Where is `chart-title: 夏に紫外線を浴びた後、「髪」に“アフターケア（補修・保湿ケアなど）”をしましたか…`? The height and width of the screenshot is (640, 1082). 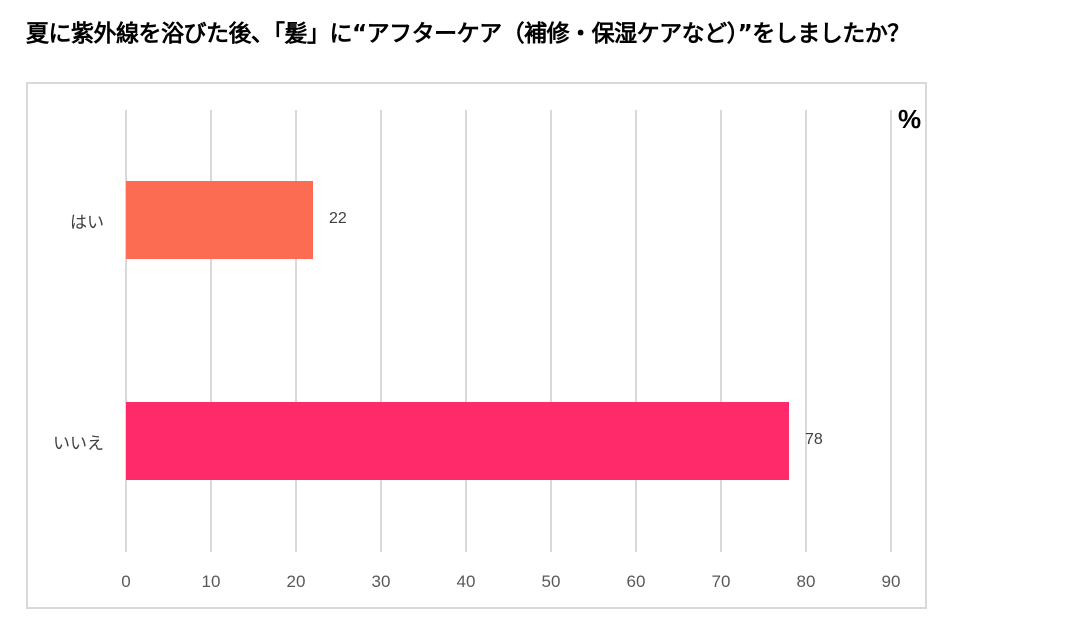 chart-title: 夏に紫外線を浴びた後、「髪」に“アフターケア（補修・保湿ケアなど）”をしましたか… is located at coordinates (468, 34).